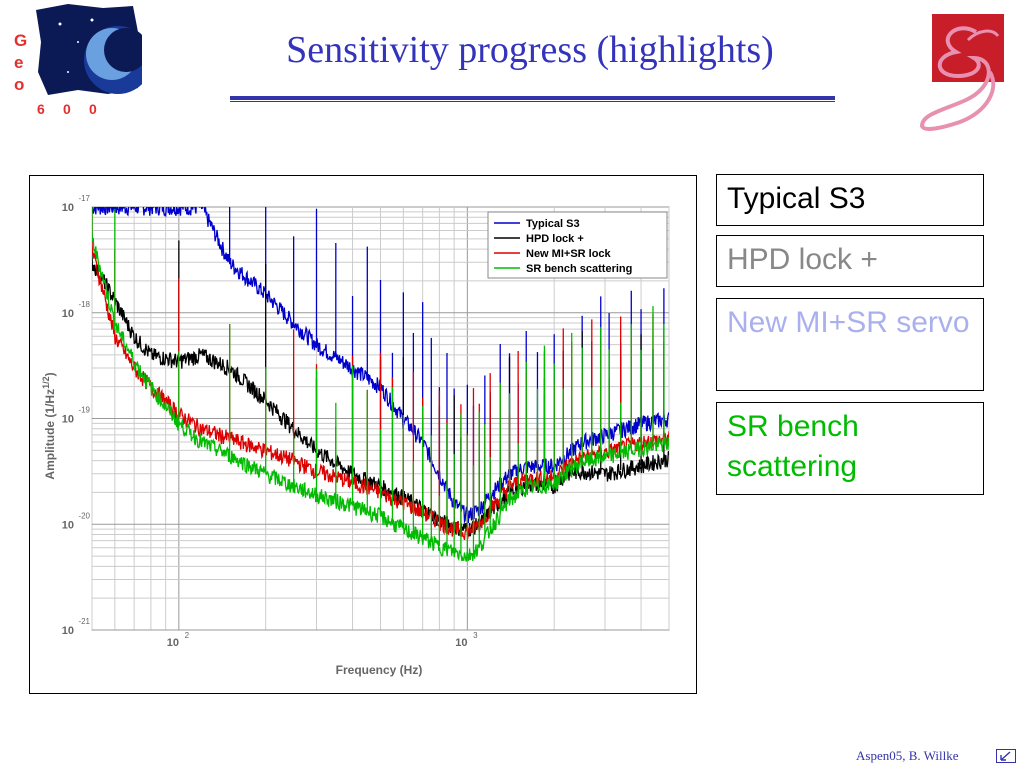  Describe the element at coordinates (532, 99) in the screenshot. I see `title-underline` at that location.